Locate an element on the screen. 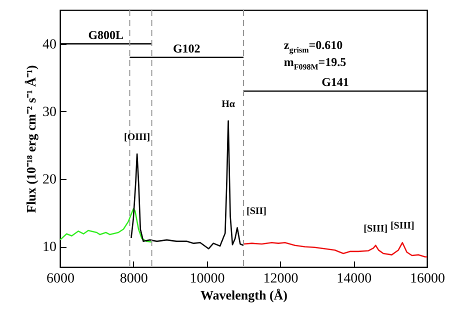 This screenshot has width=457, height=322. series-label: G141 is located at coordinates (335, 82).